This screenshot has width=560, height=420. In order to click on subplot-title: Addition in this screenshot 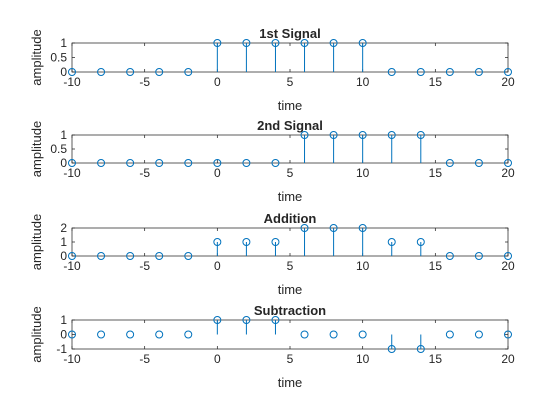, I will do `click(290, 218)`.